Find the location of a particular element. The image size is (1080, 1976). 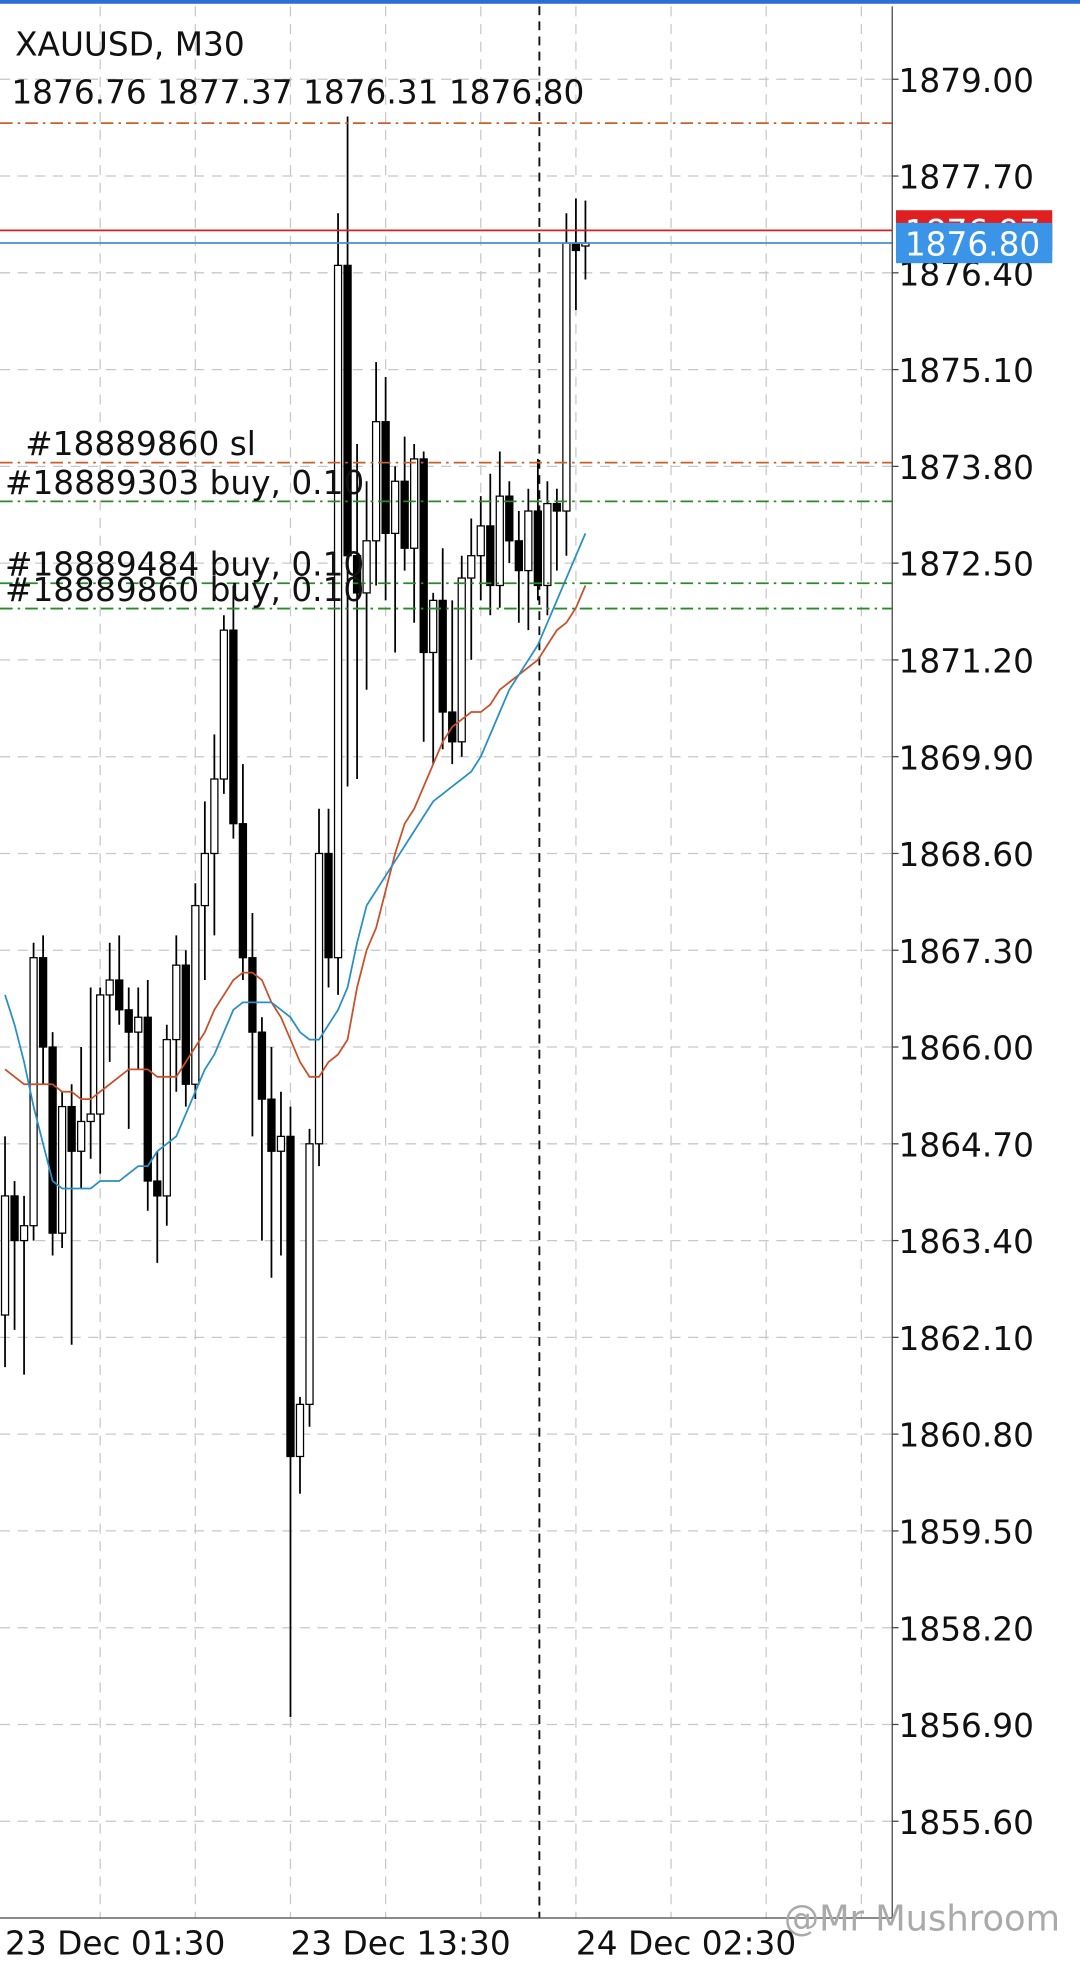

y-tick-label: 1875.10 is located at coordinates (966, 371).